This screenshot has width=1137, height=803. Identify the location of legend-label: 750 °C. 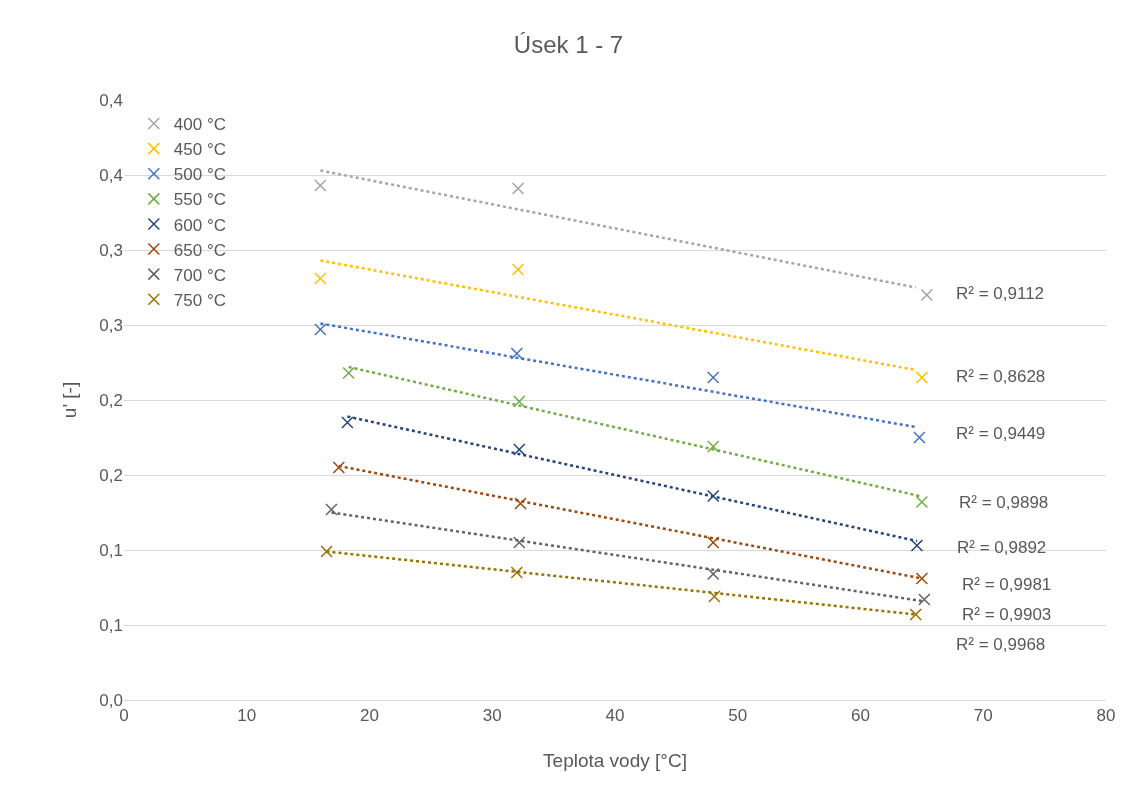
(199, 300).